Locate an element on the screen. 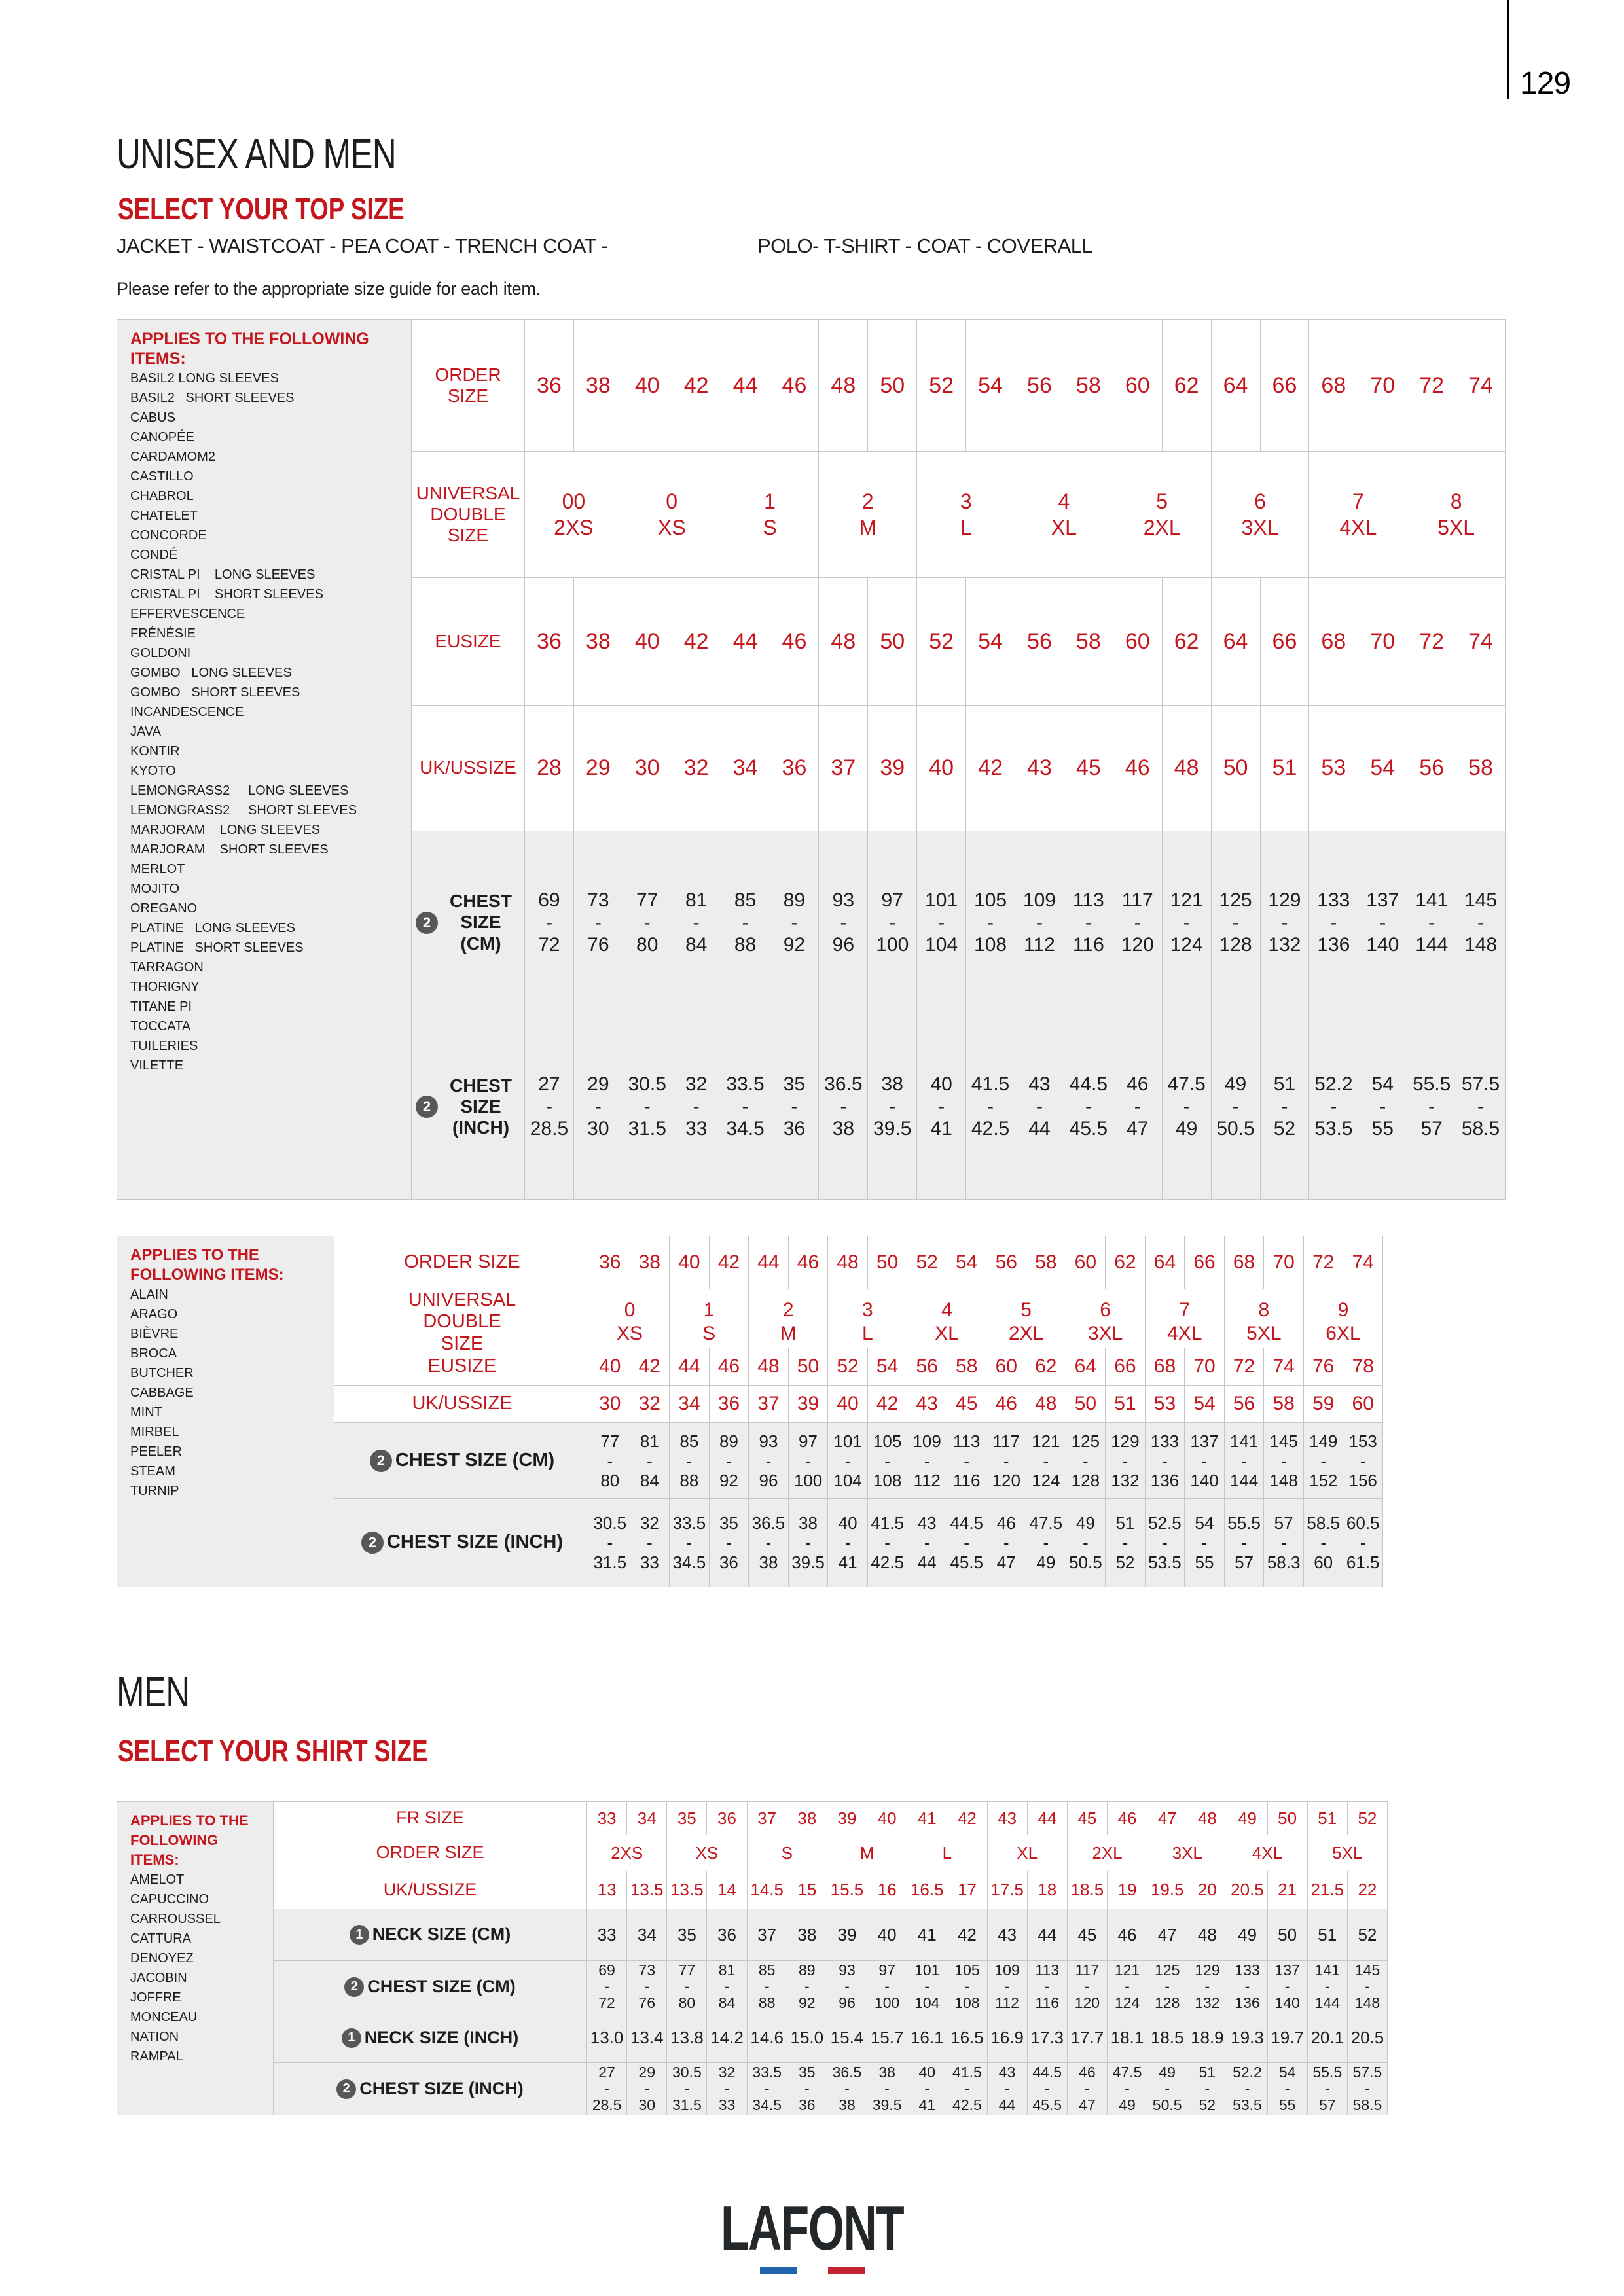 This screenshot has height=2296, width=1624. size-cell: 34 is located at coordinates (646, 1818).